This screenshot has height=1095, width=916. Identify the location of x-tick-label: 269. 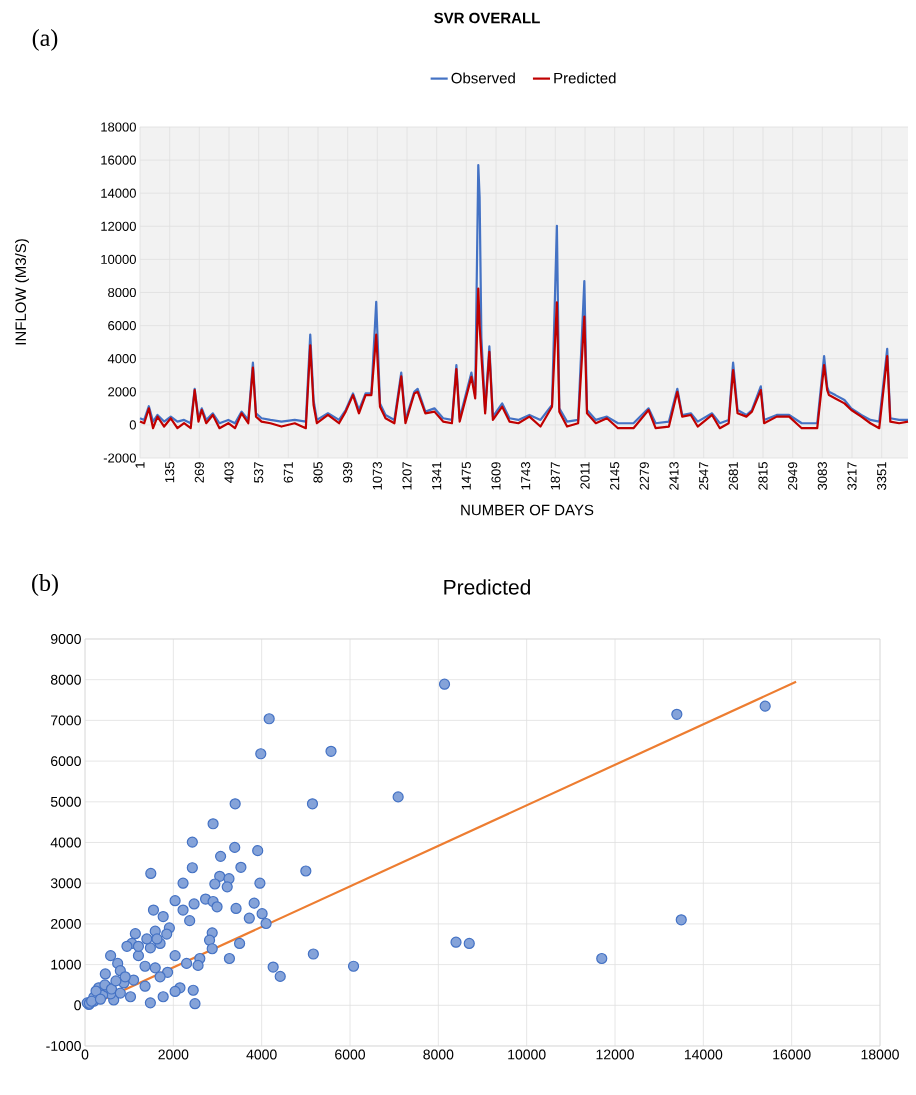
(199, 472).